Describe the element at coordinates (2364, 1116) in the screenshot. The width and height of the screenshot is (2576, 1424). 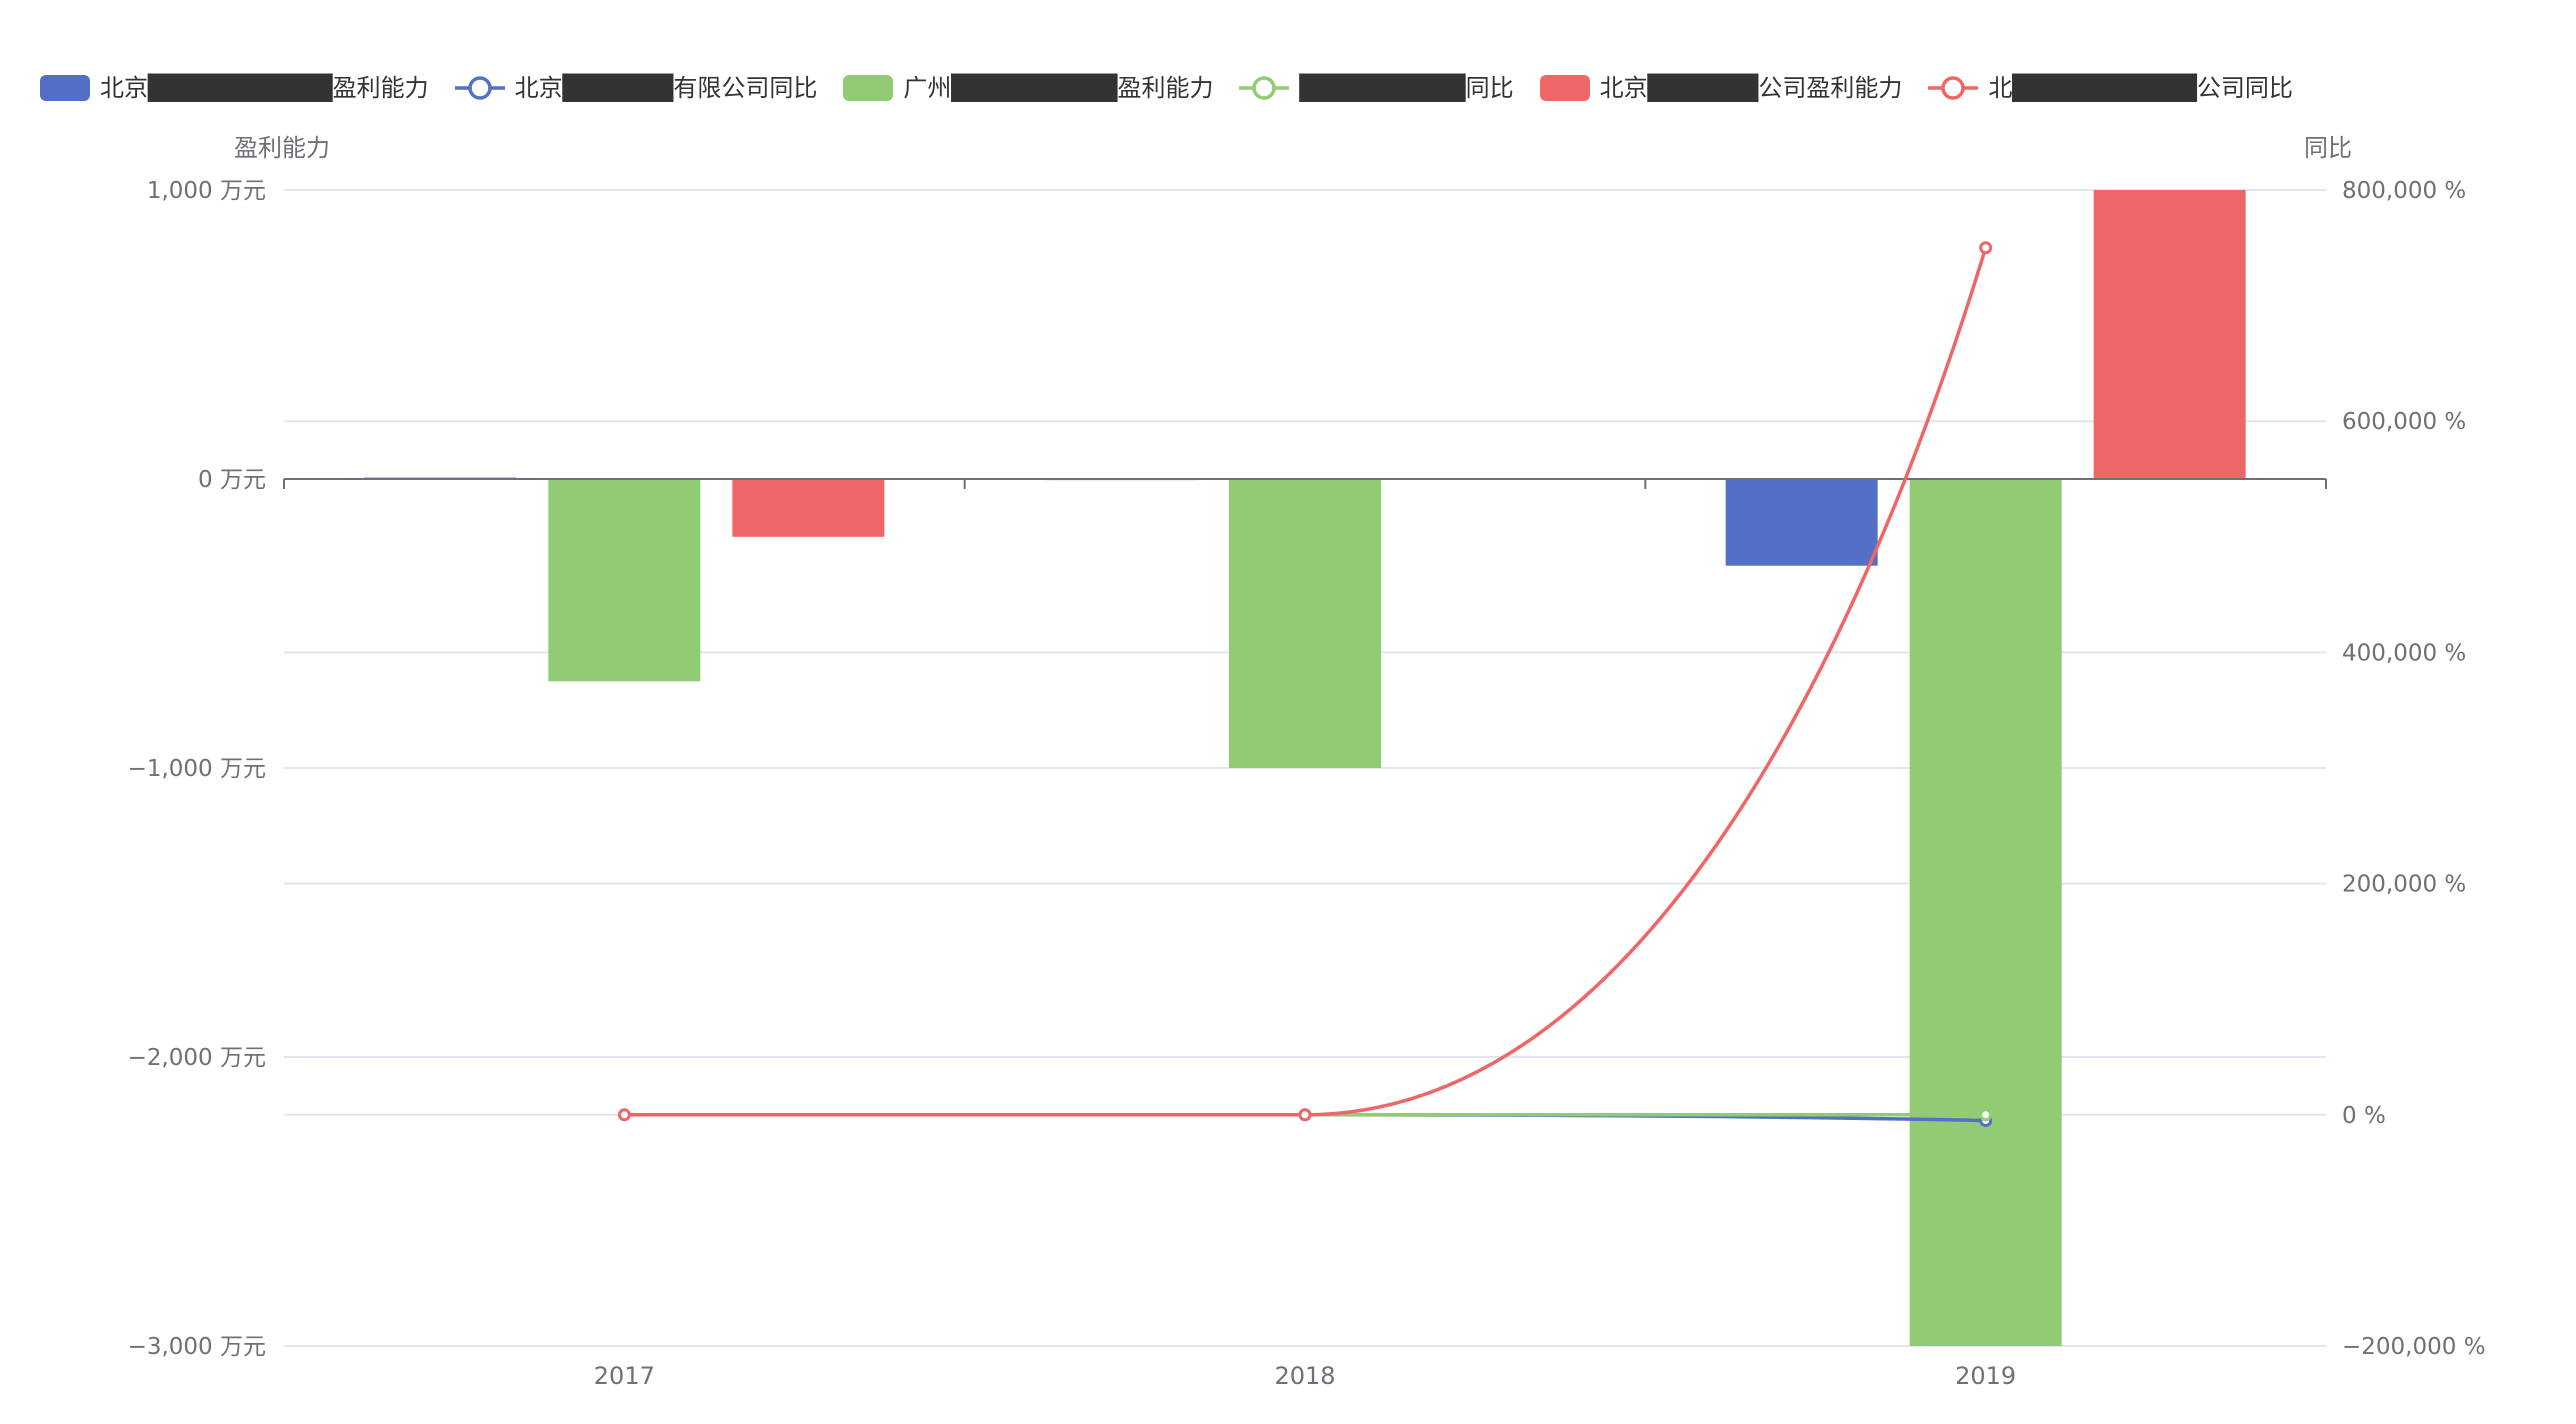
I see `y-right-tick-label: 0 %` at that location.